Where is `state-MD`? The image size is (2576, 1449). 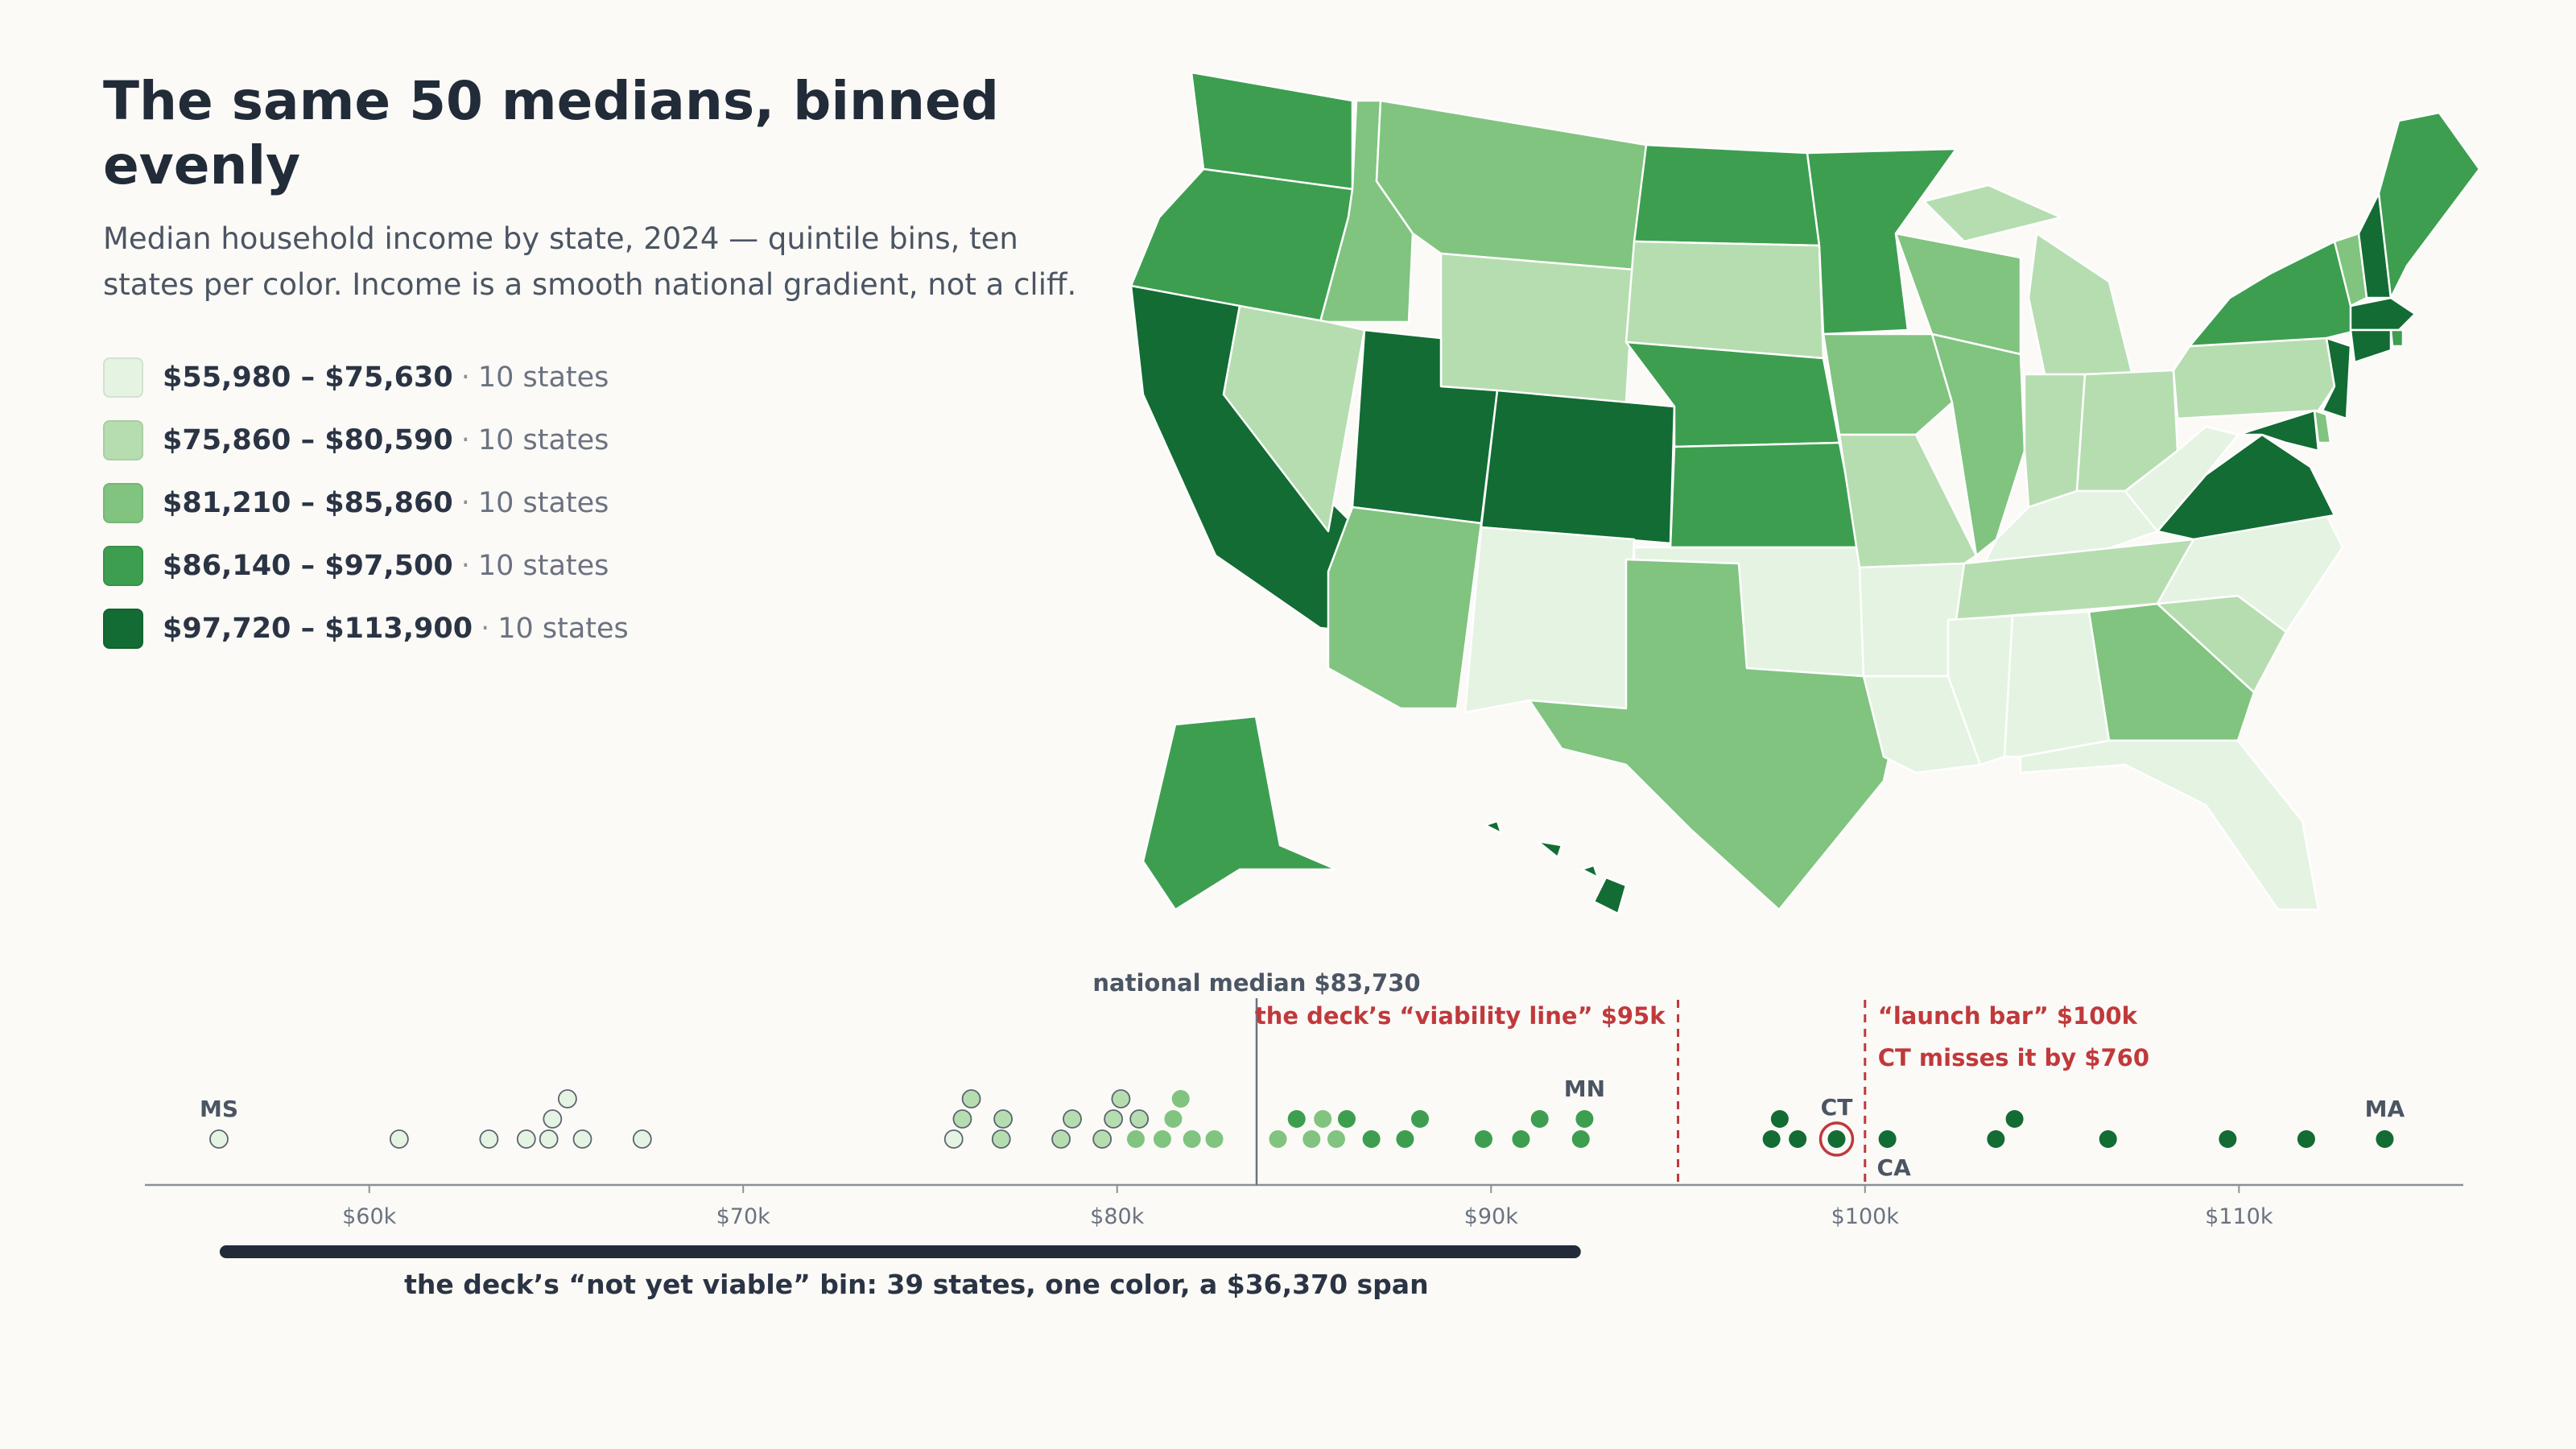 state-MD is located at coordinates (2278, 430).